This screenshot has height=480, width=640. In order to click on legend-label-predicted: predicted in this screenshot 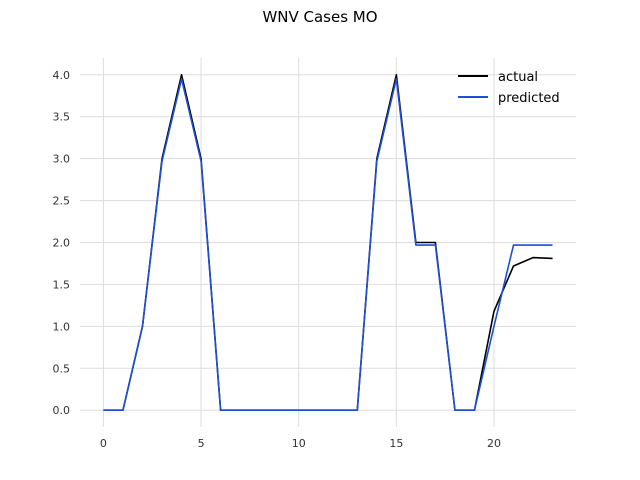, I will do `click(529, 98)`.